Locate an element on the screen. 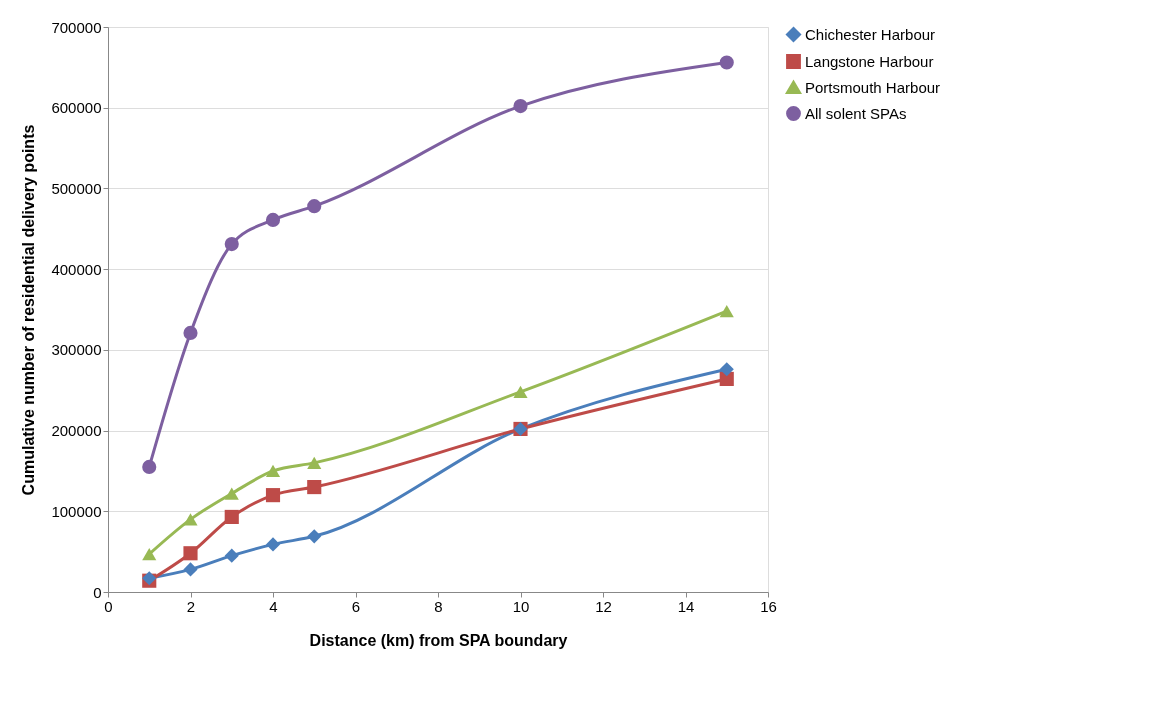  y-tick-label: 0 is located at coordinates (97, 592).